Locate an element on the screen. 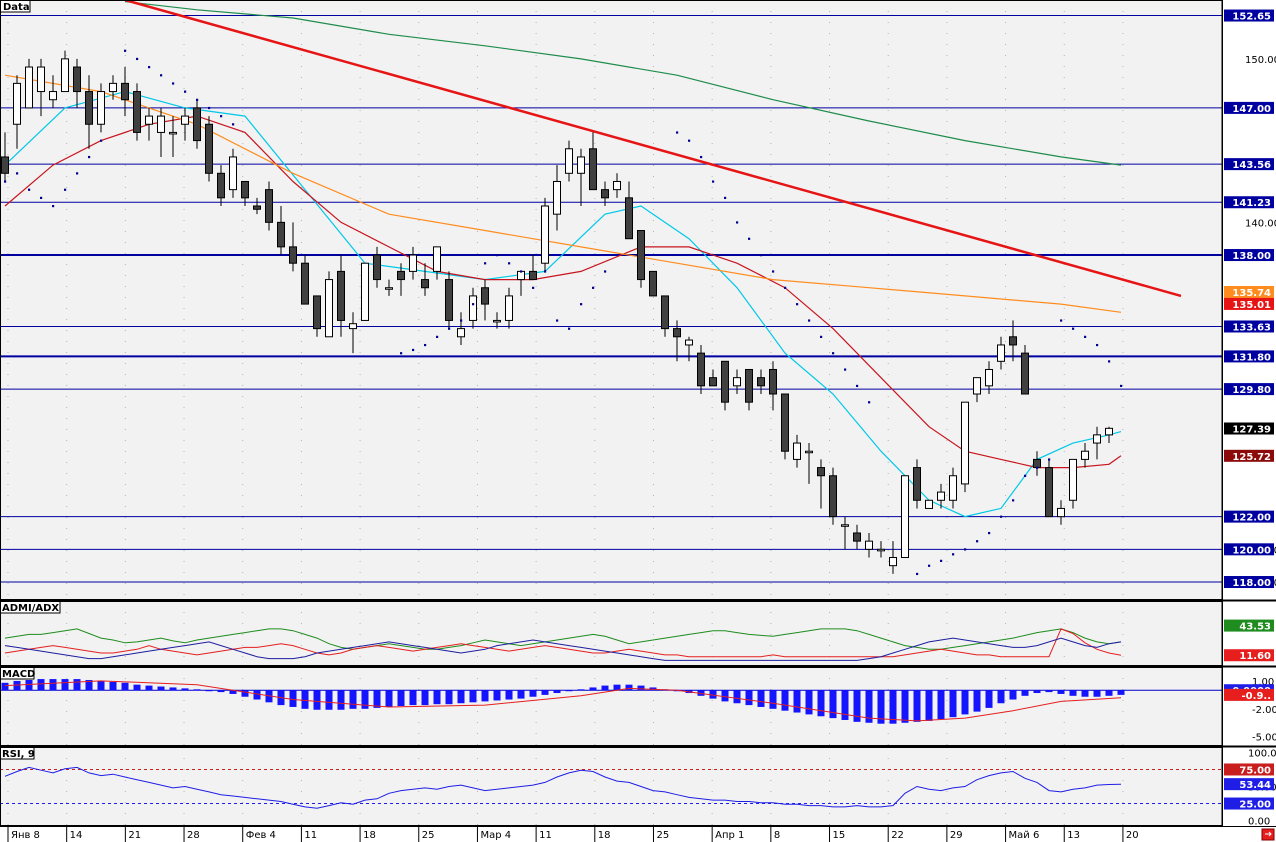 Image resolution: width=1276 pixels, height=842 pixels. price-tag-bg is located at coordinates (1249, 428).